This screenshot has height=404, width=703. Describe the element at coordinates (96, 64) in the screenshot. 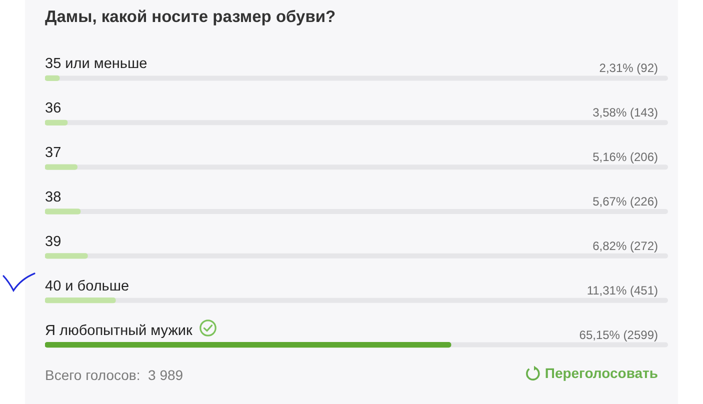

I see `y-tick-label: 35 или меньше` at that location.